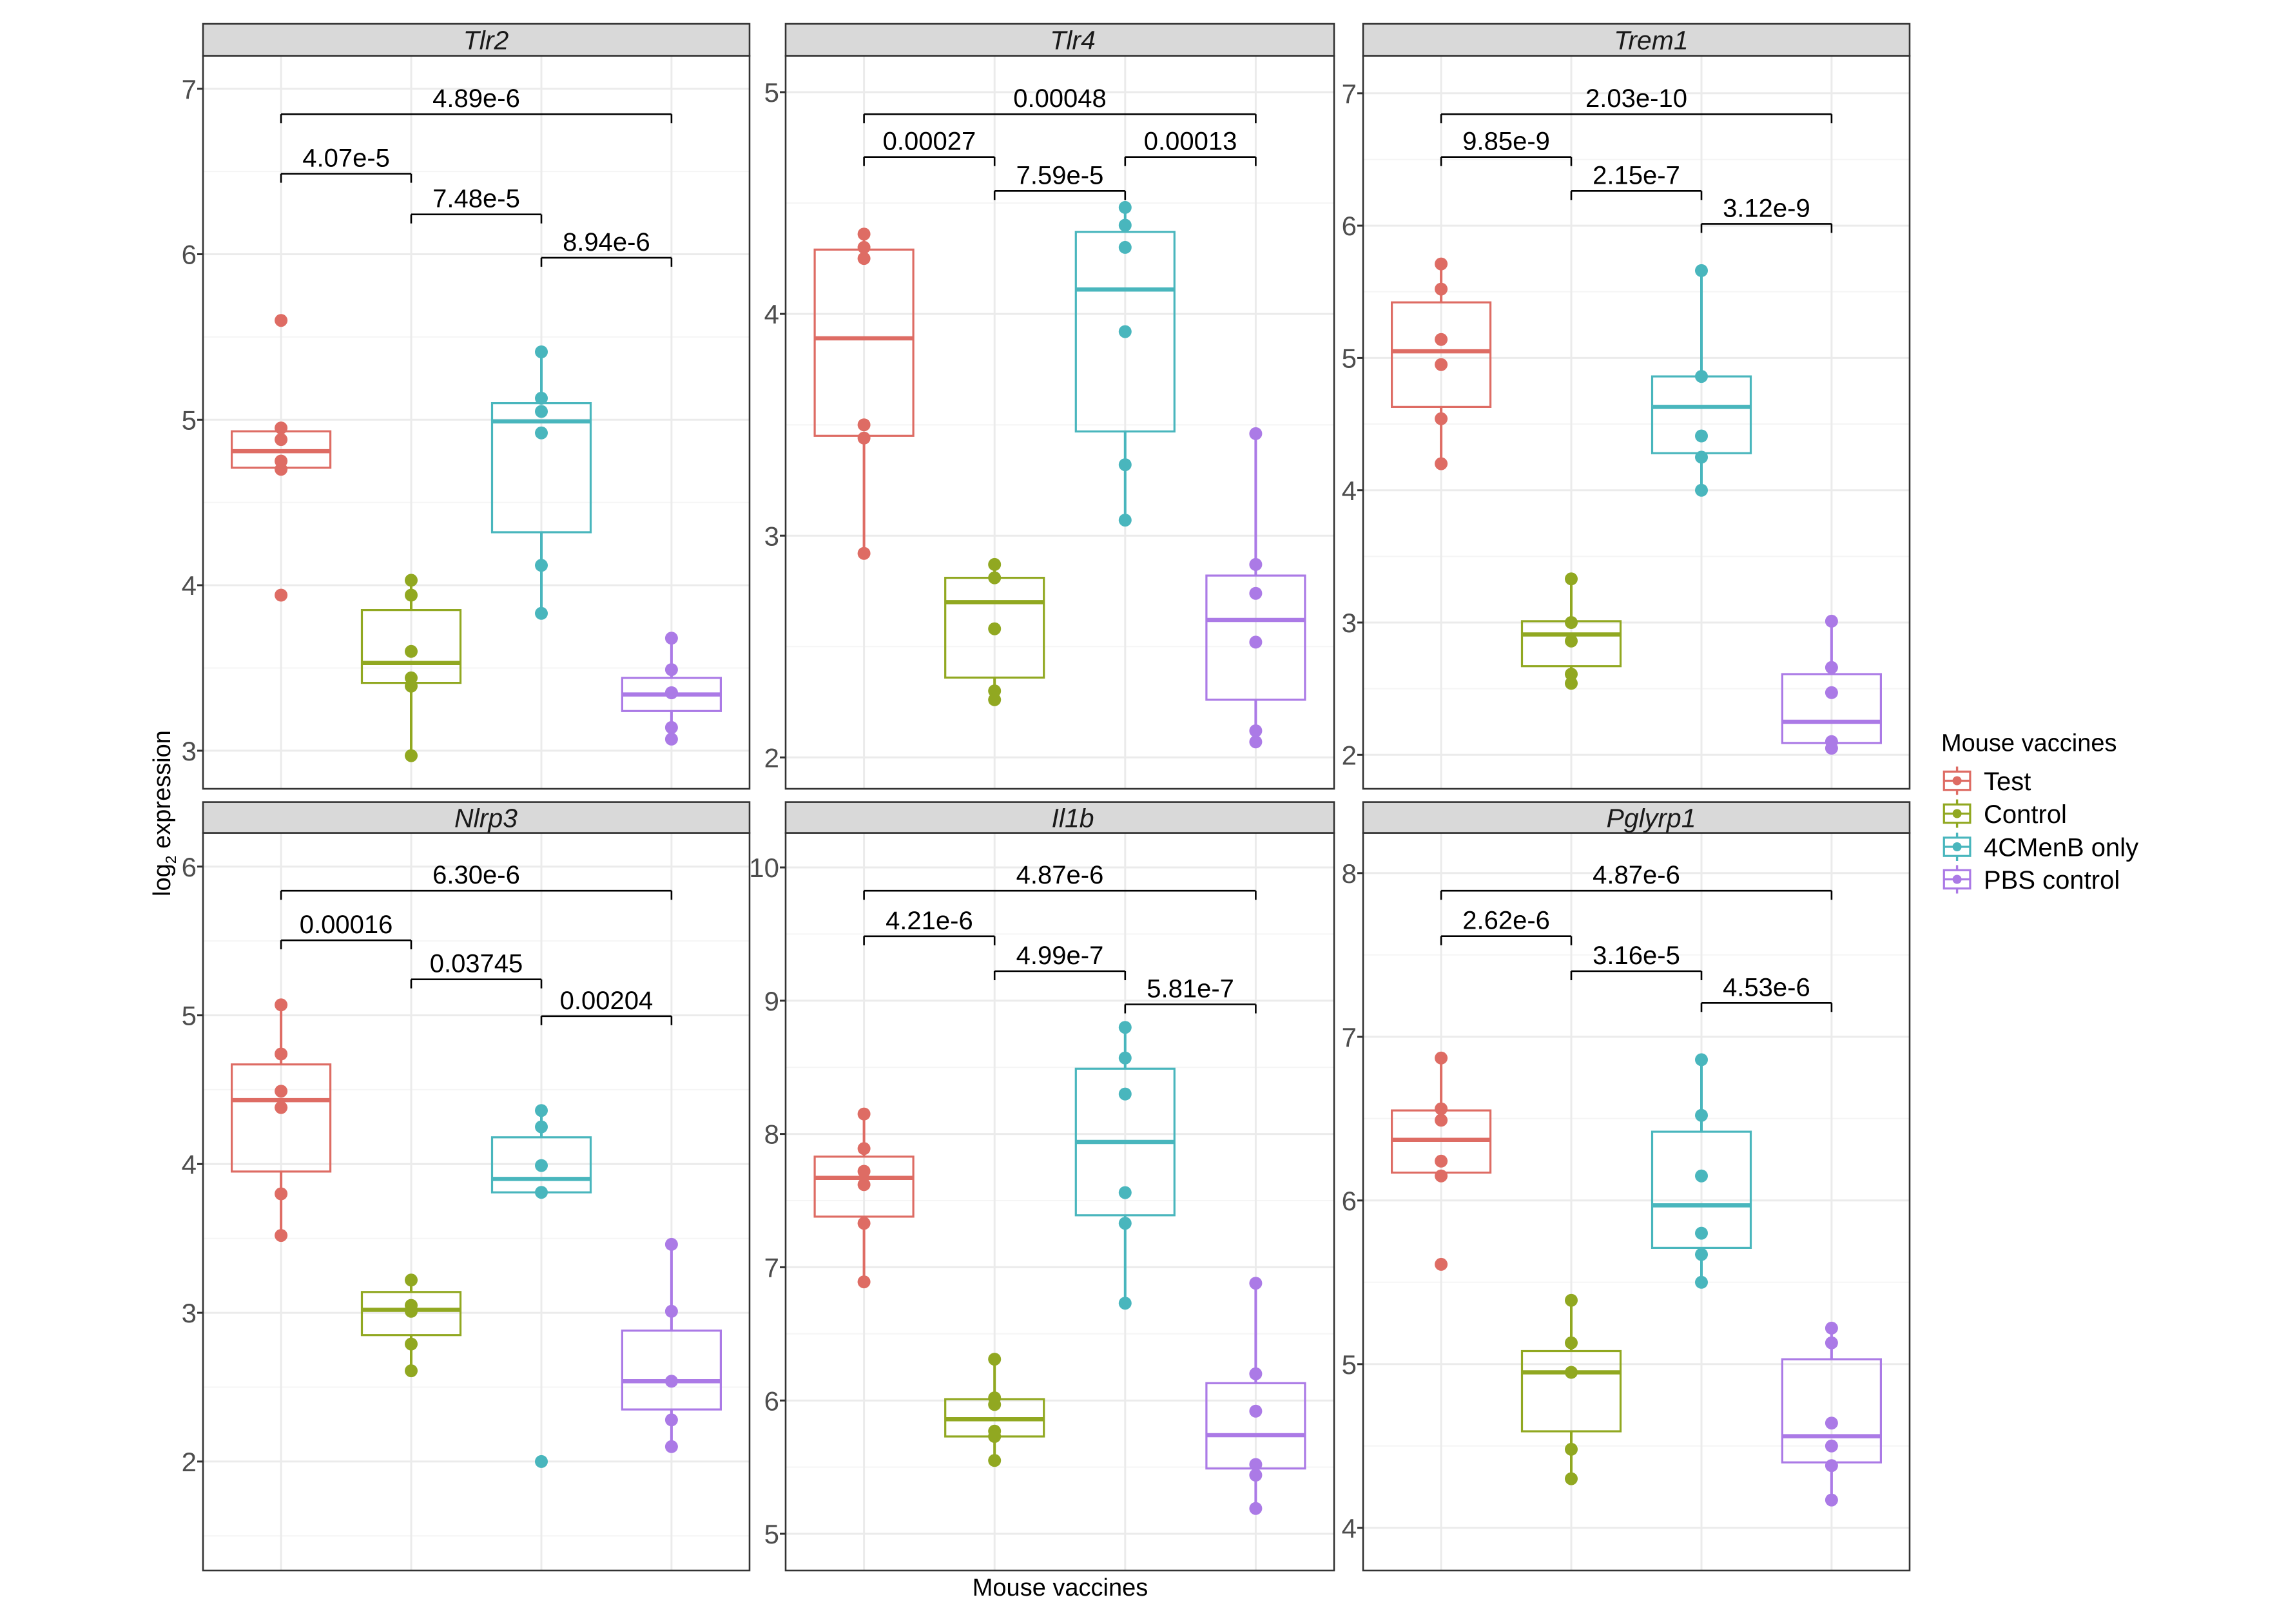  What do you see at coordinates (2052, 880) in the screenshot?
I see `svg-text: PBS control` at bounding box center [2052, 880].